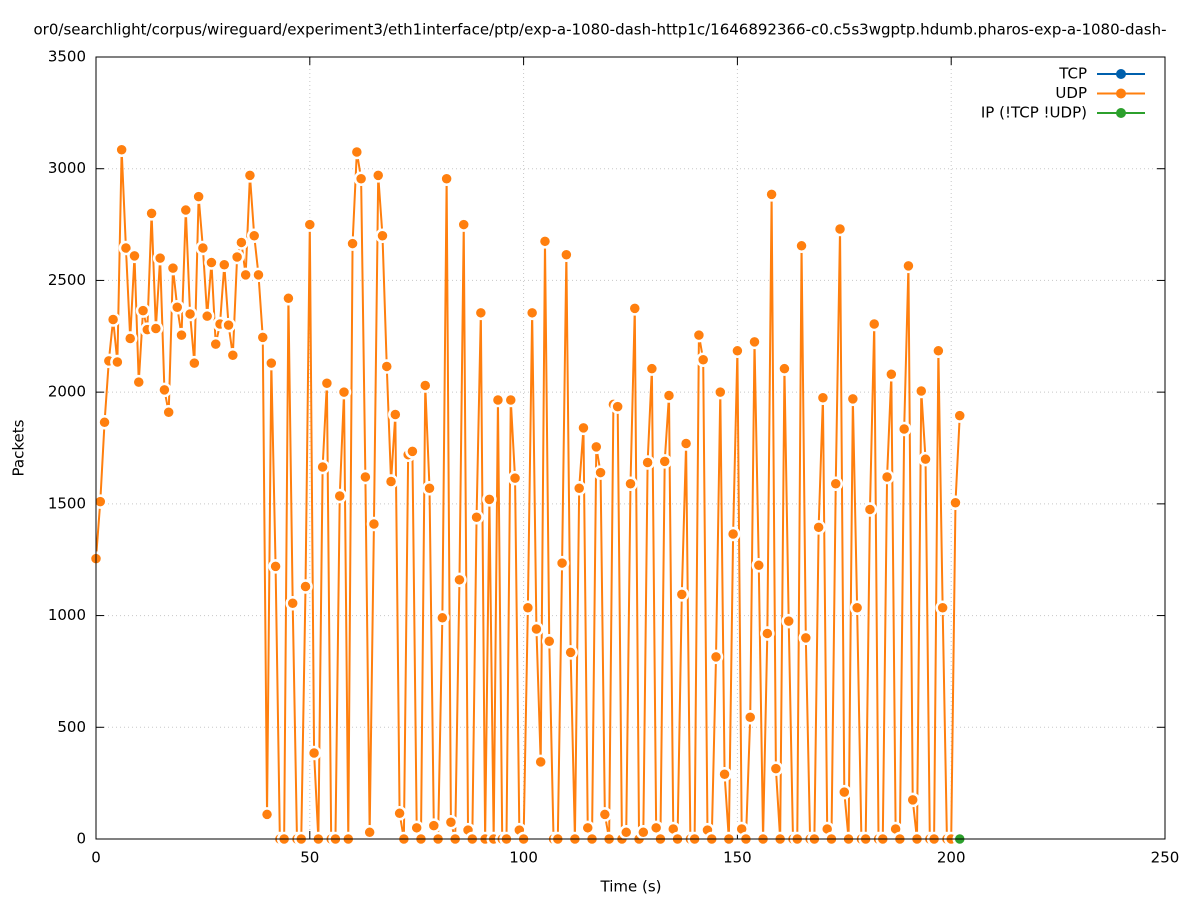 The image size is (1197, 900). What do you see at coordinates (67, 503) in the screenshot?
I see `y-tick-label: 1500` at bounding box center [67, 503].